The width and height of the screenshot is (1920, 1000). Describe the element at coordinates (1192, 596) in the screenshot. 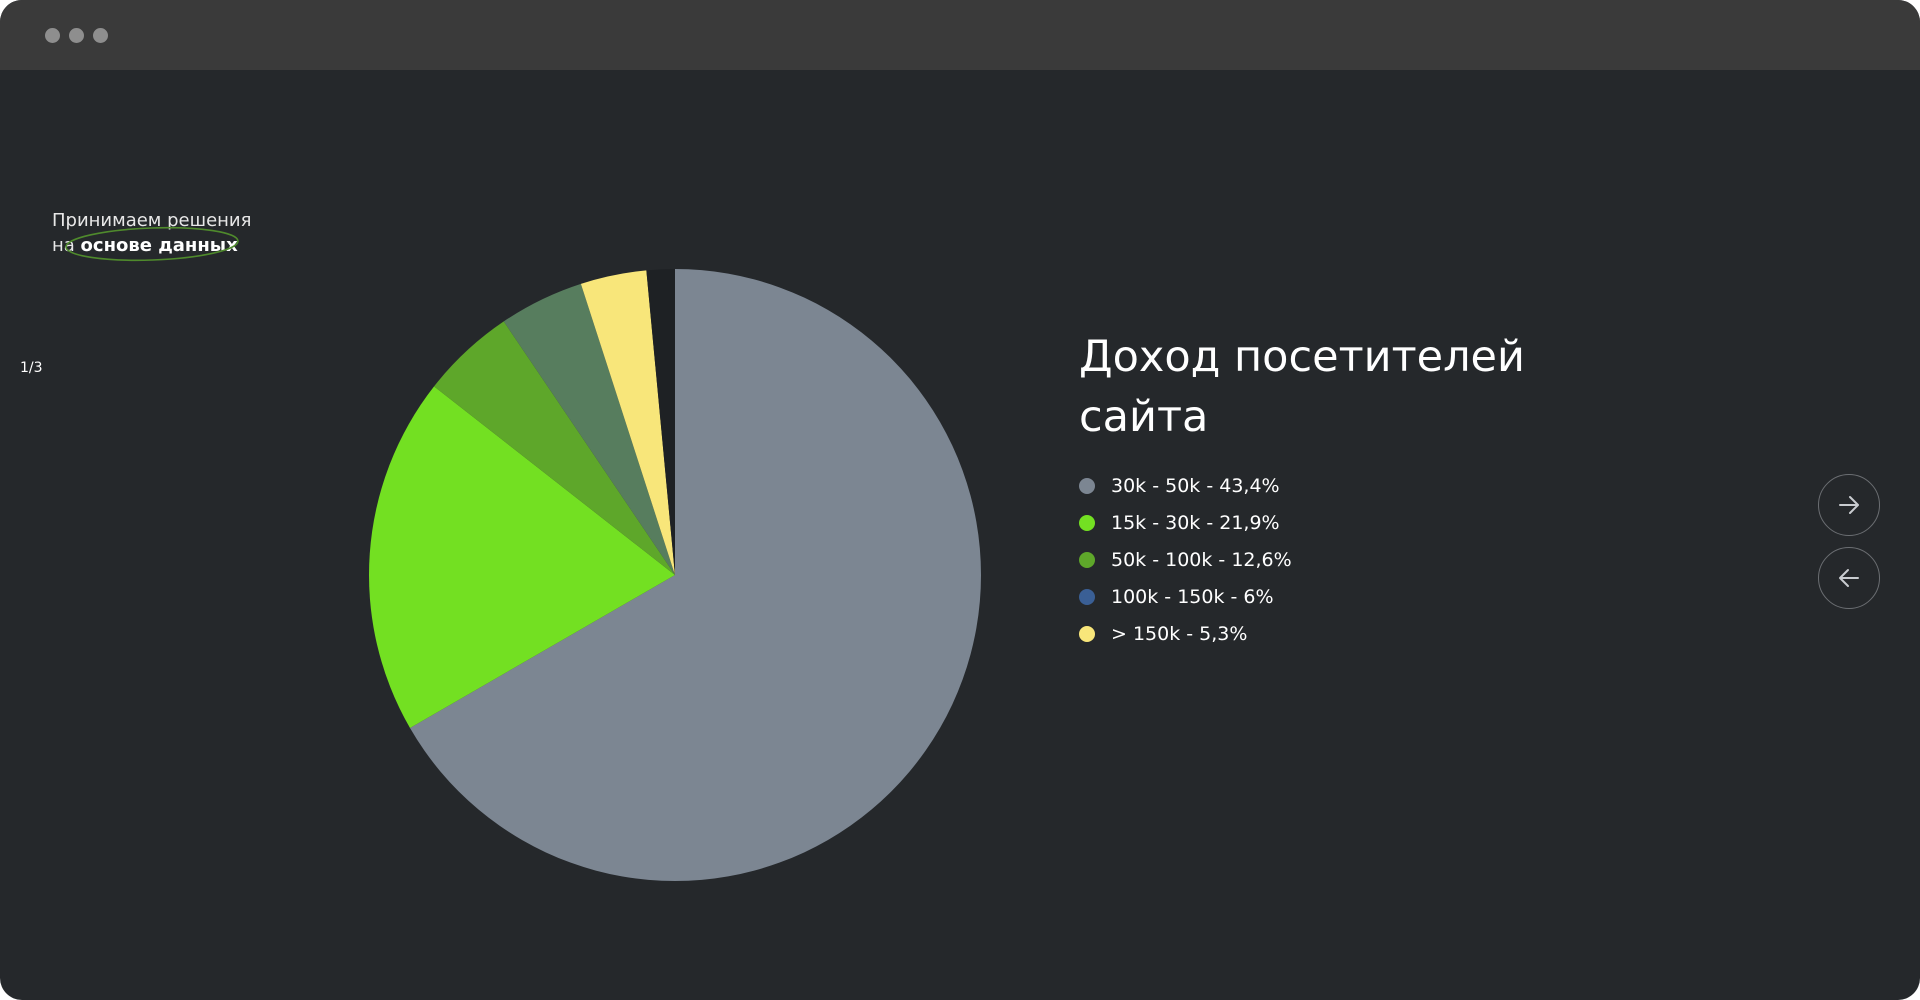

I see `legend-label: 100k - 150k - 6%` at that location.